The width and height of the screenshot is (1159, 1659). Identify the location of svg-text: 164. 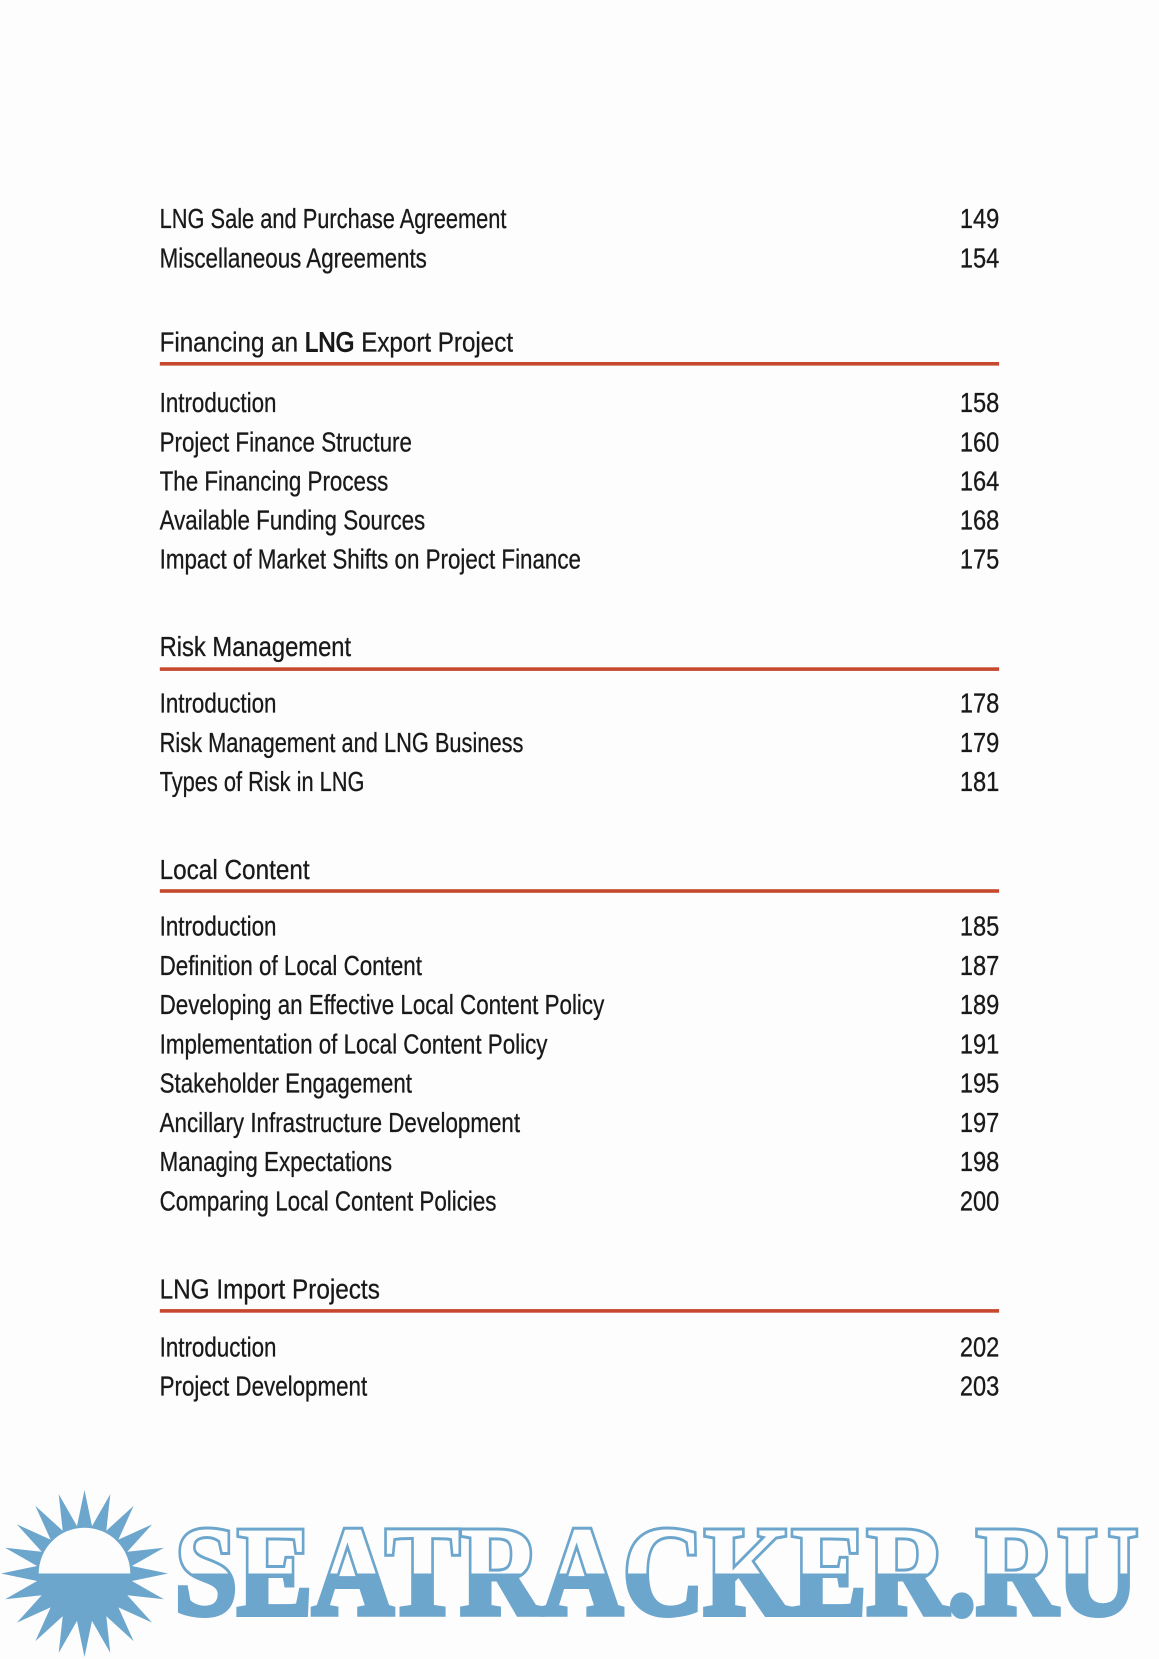
(979, 482).